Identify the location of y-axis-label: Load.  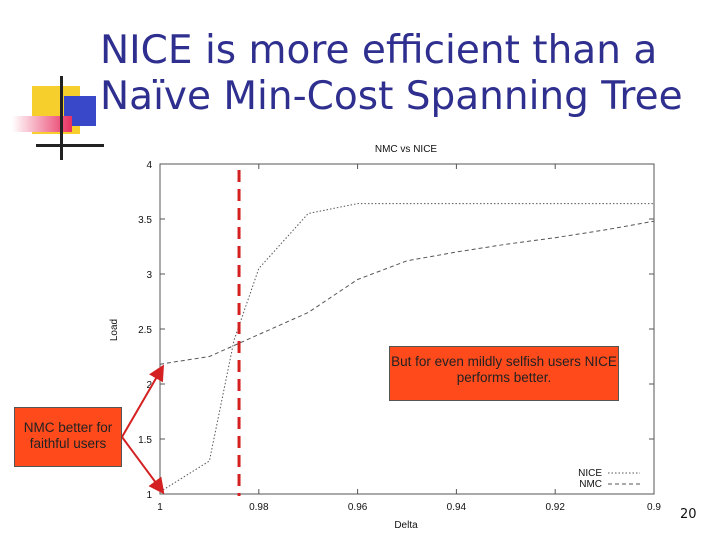
(114, 330).